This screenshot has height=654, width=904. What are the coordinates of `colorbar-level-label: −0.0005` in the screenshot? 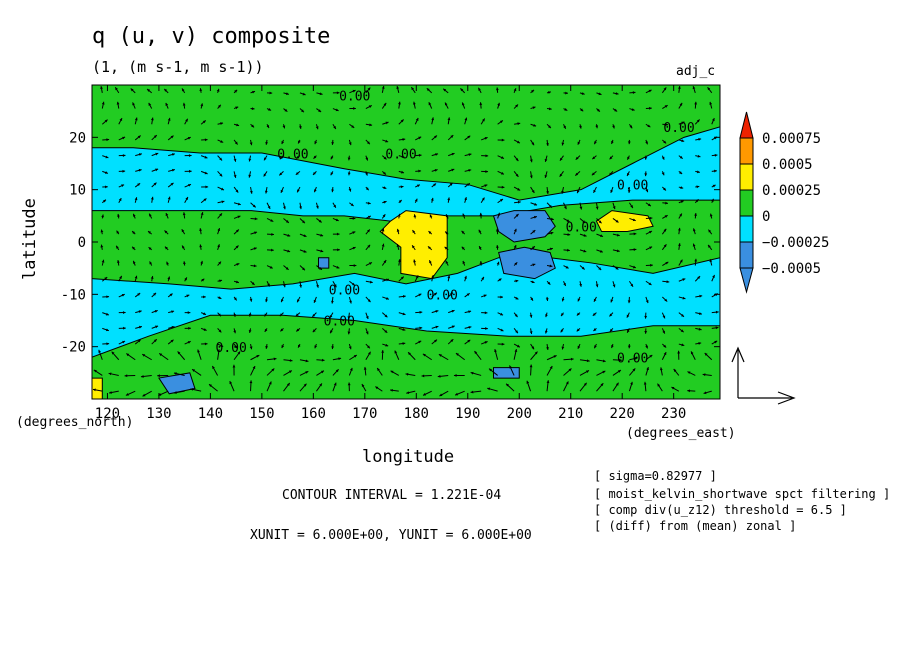 It's located at (791, 269).